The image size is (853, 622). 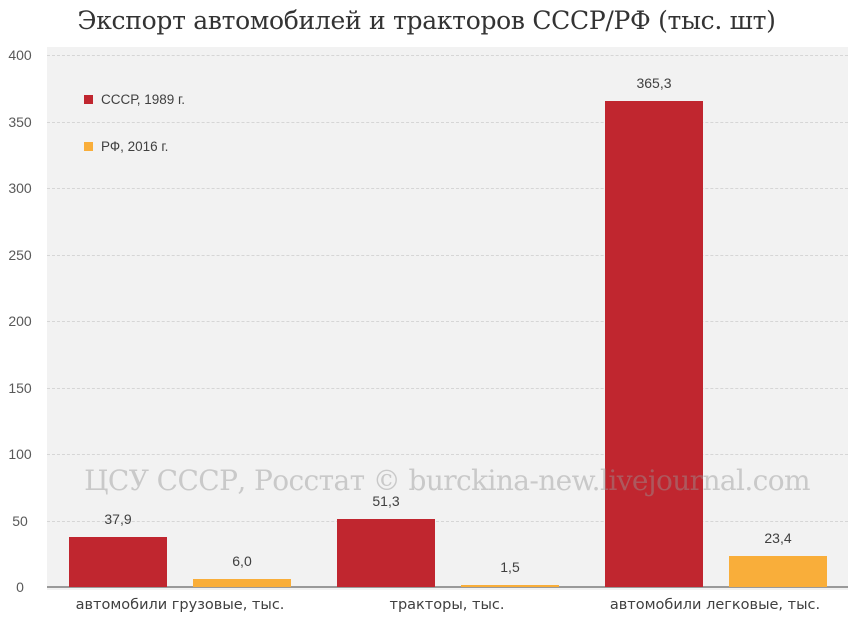 What do you see at coordinates (447, 605) in the screenshot?
I see `x-category-label: тракторы, тыс.` at bounding box center [447, 605].